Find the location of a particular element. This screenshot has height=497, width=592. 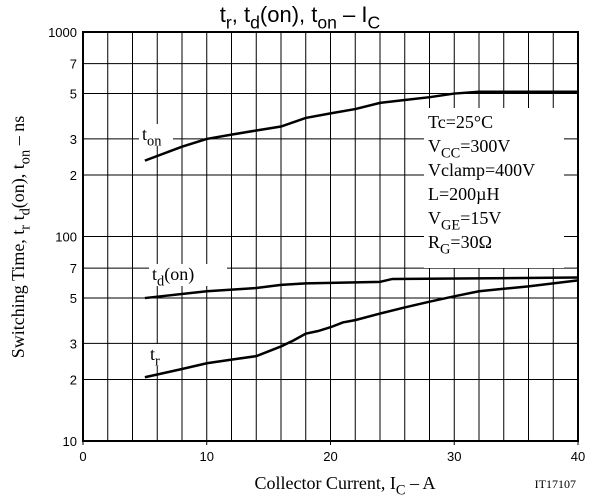

y-axis-label: Switching Time, tr td(on), ton – ns is located at coordinates (20, 237).